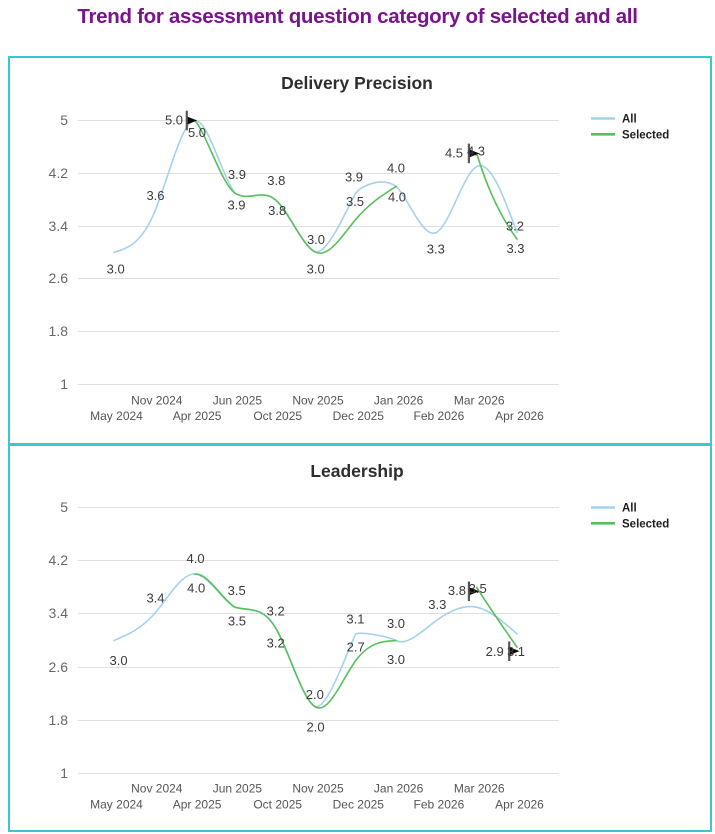 The image size is (715, 834). Describe the element at coordinates (356, 471) in the screenshot. I see `svg-text: Leadership` at that location.